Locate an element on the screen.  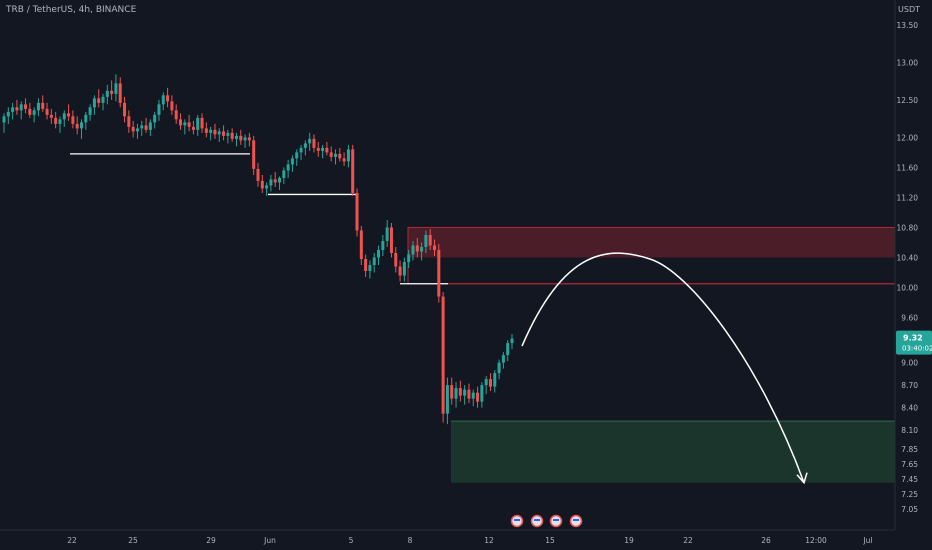
price-tag-bg is located at coordinates (914, 342).